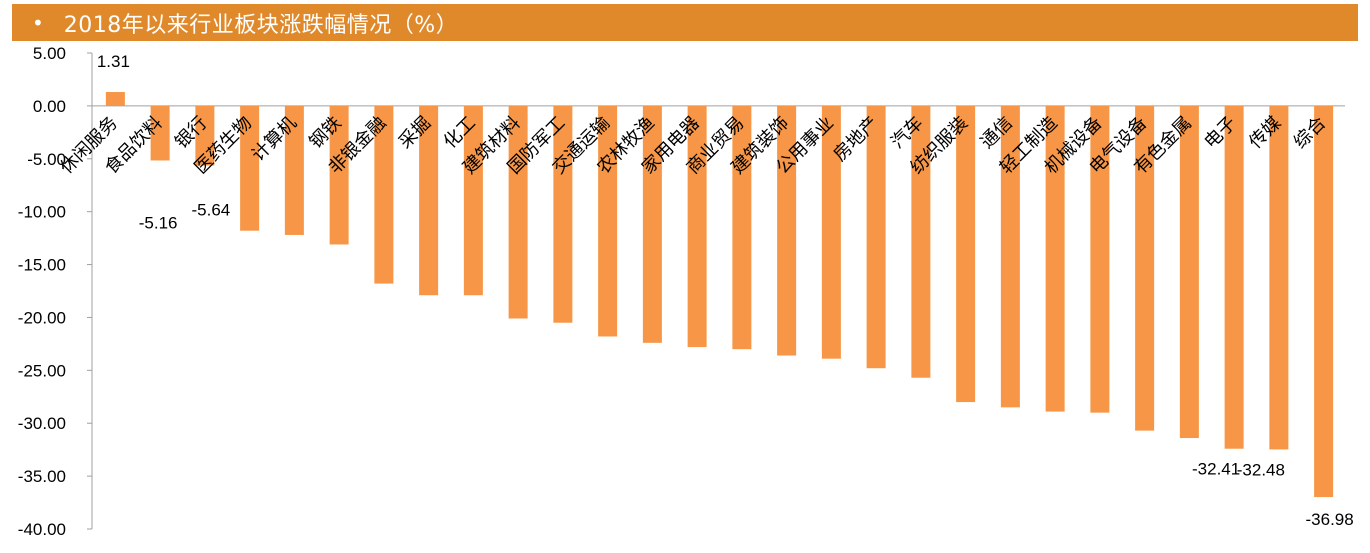  What do you see at coordinates (42, 370) in the screenshot?
I see `y-tick-label: -25.00` at bounding box center [42, 370].